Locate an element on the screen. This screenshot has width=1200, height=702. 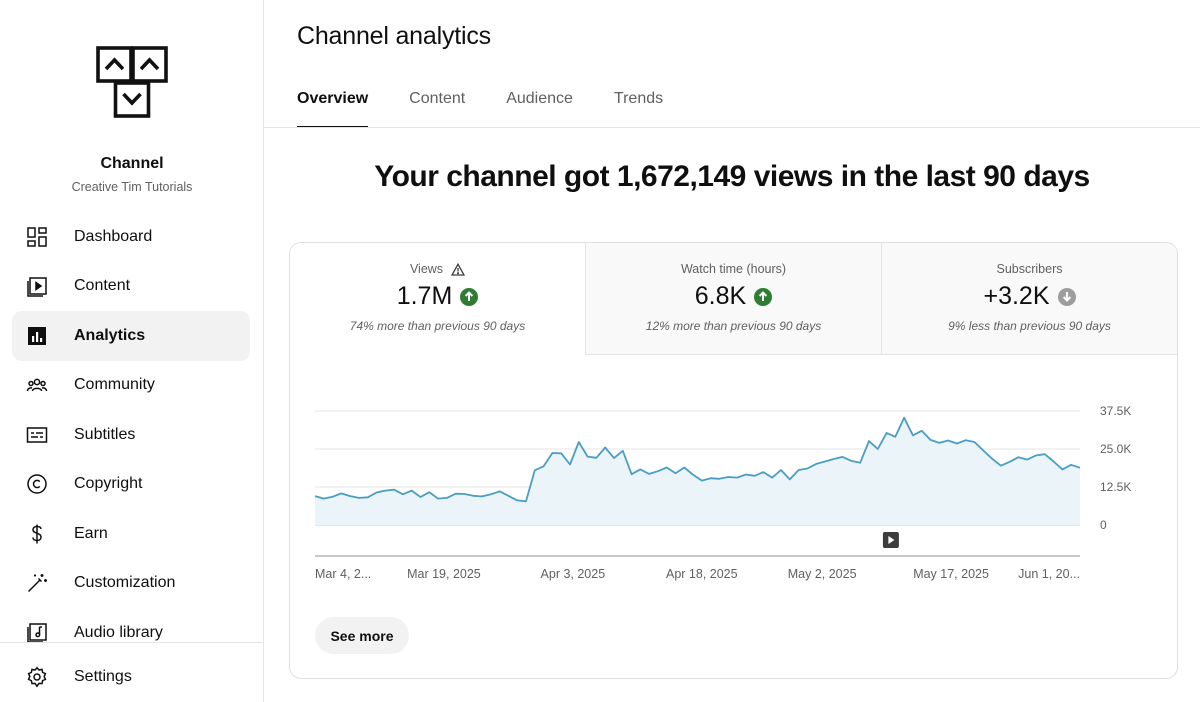
subtitles-icon is located at coordinates (37, 435).